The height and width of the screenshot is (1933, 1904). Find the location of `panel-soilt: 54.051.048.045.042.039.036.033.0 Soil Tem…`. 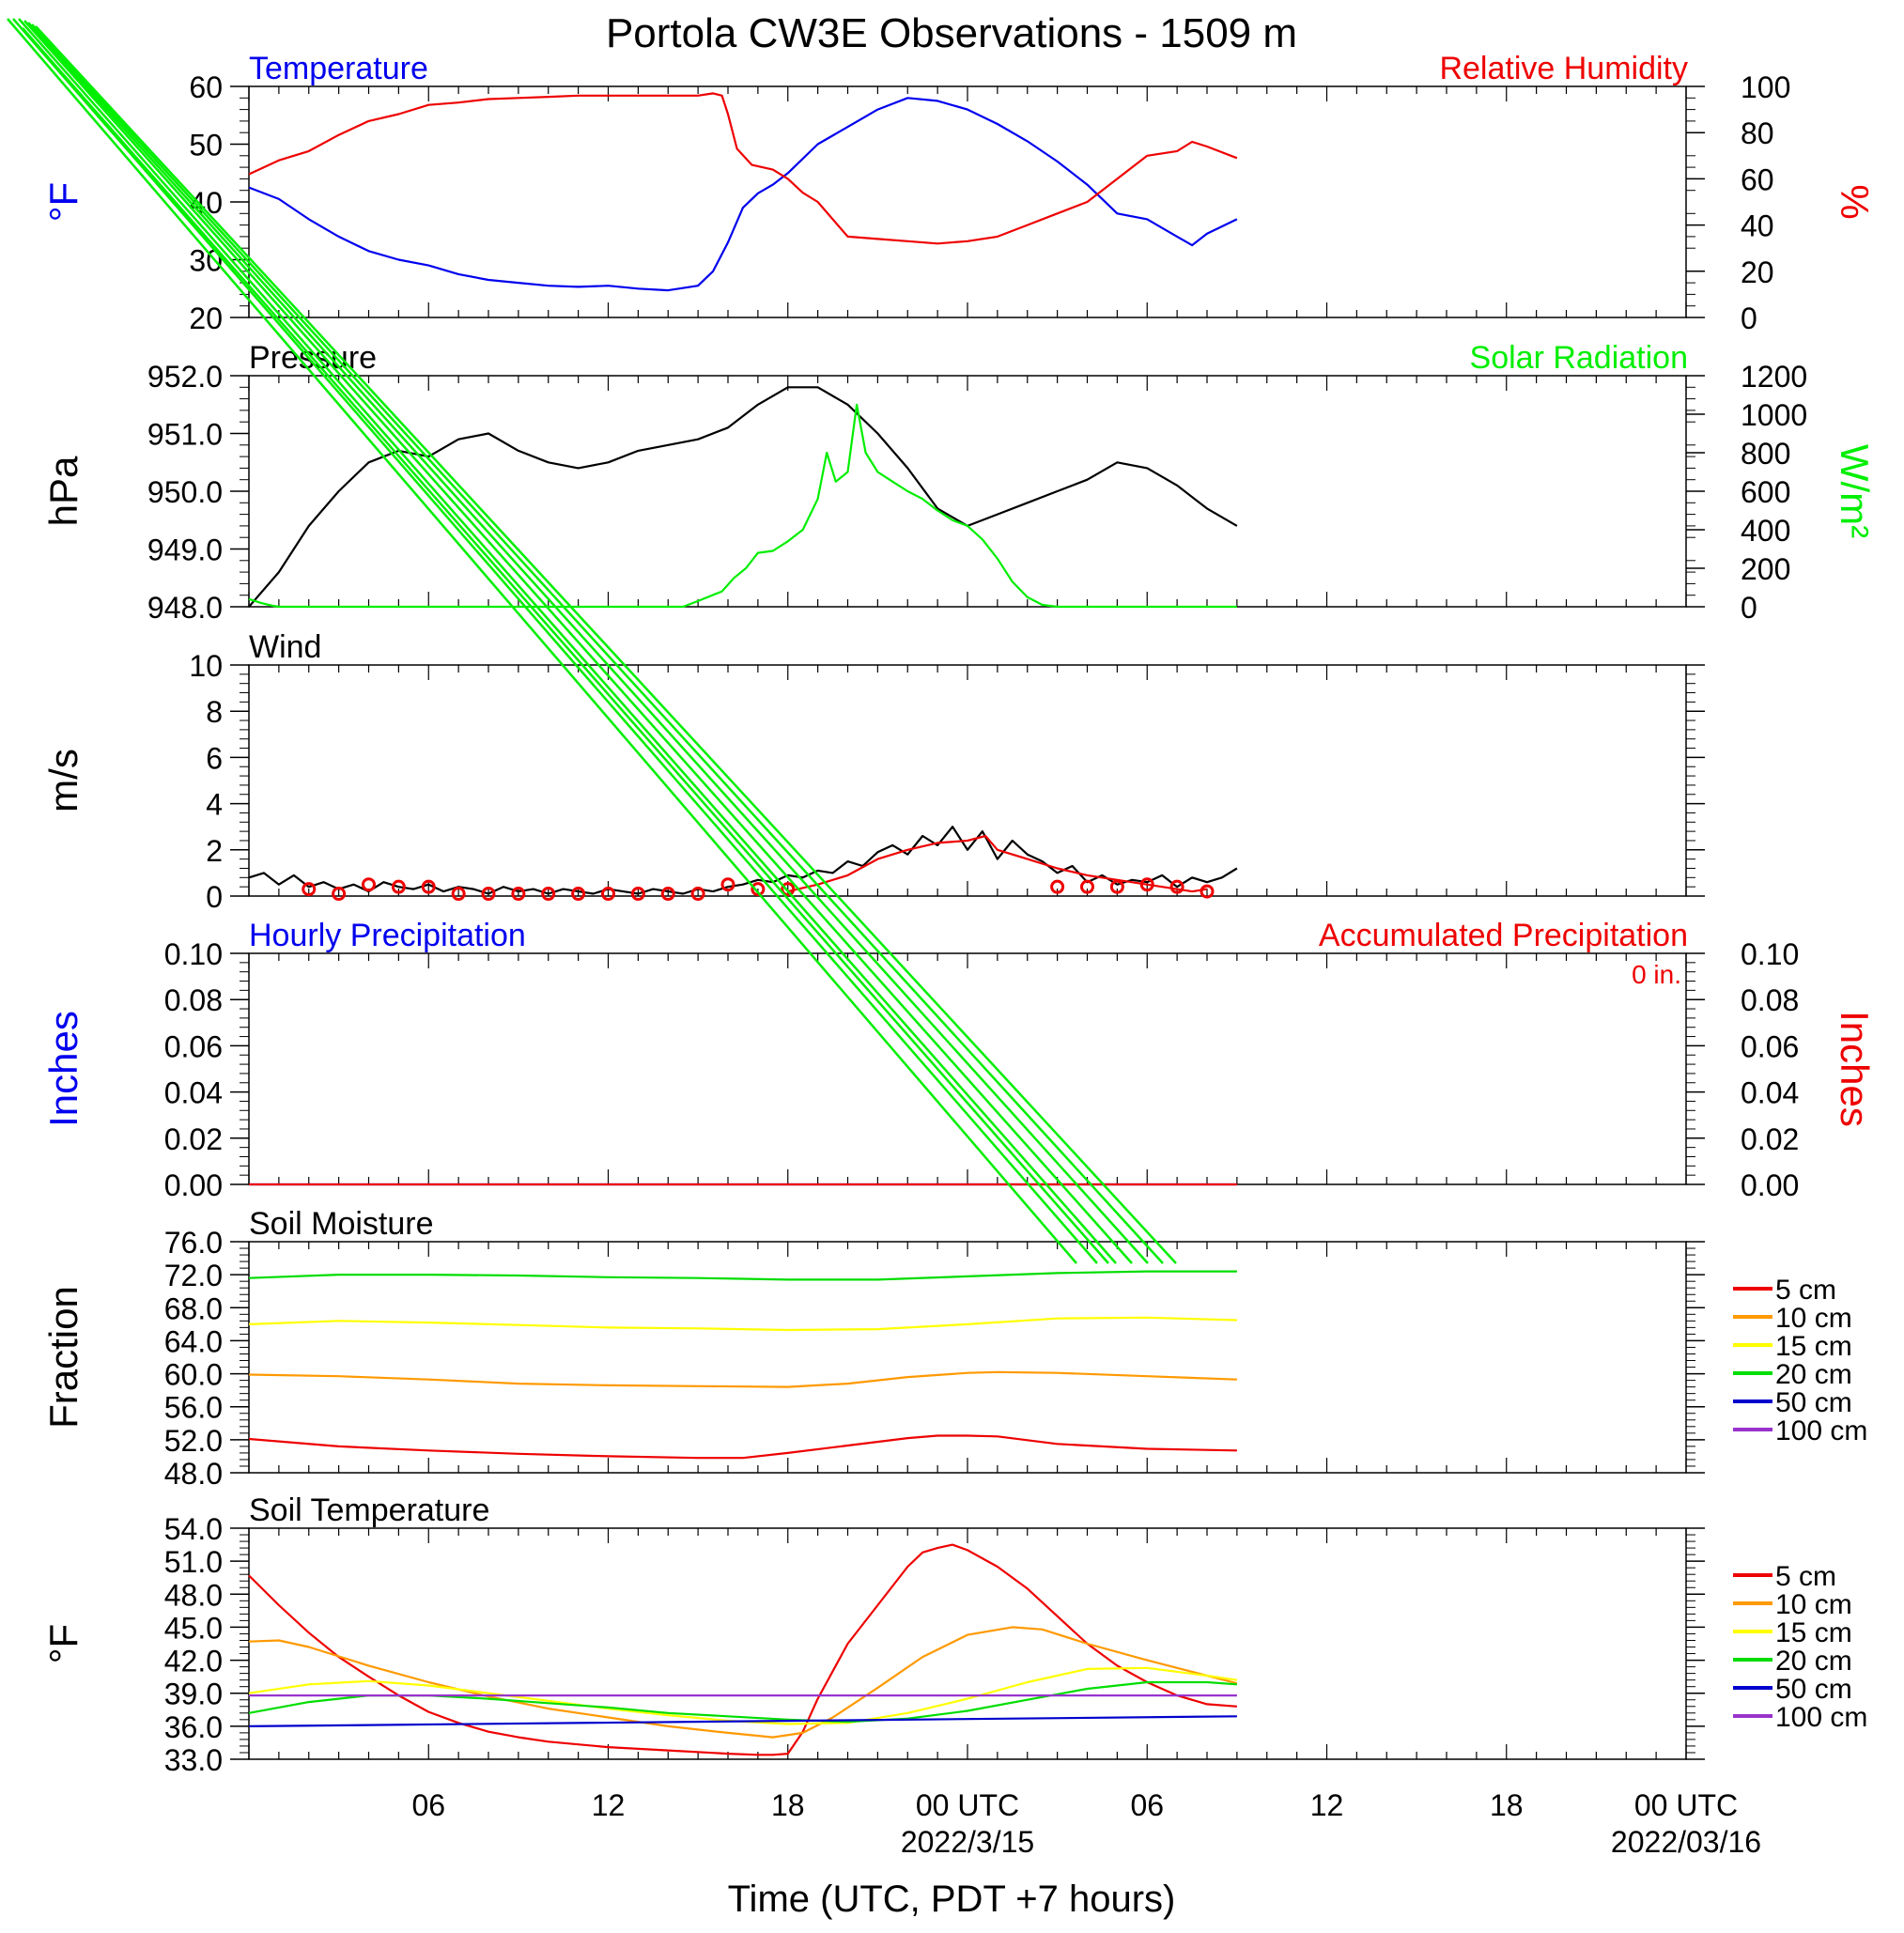

panel-soilt: 54.051.048.045.042.039.036.033.0 Soil Tem… is located at coordinates (873, 1635).